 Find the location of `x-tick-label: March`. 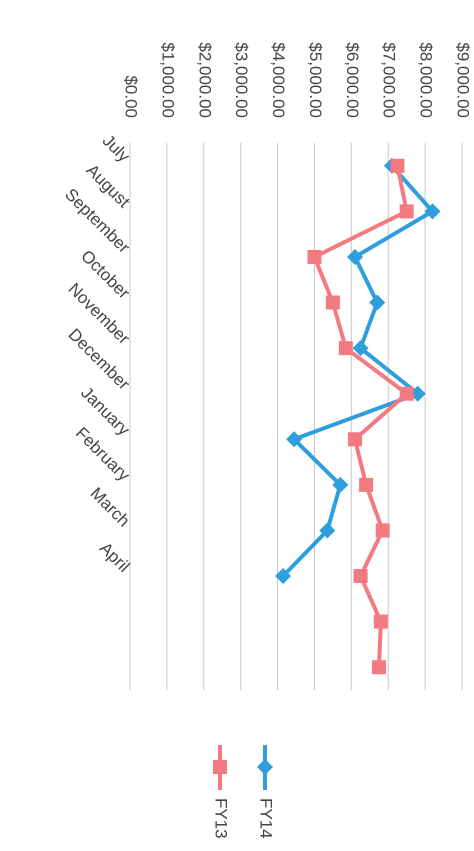

x-tick-label: March is located at coordinates (110, 507).